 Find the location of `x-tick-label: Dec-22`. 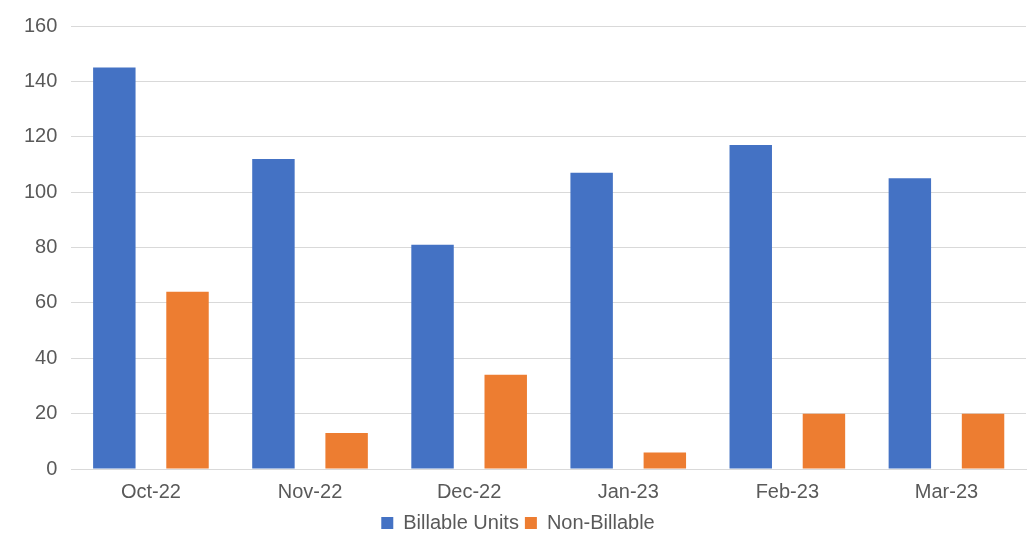

x-tick-label: Dec-22 is located at coordinates (469, 490).